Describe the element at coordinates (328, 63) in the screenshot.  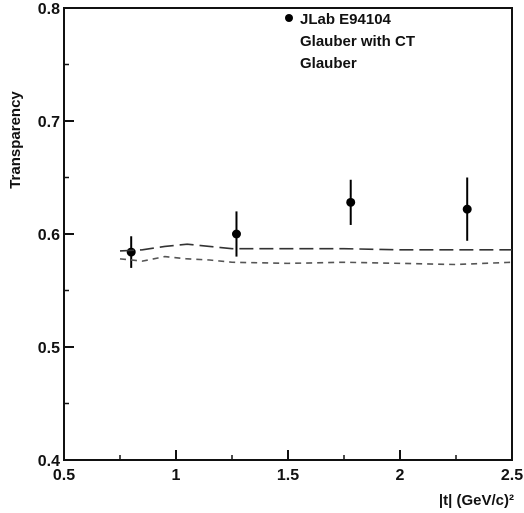
I see `legend-label-glauber: Glauber` at that location.